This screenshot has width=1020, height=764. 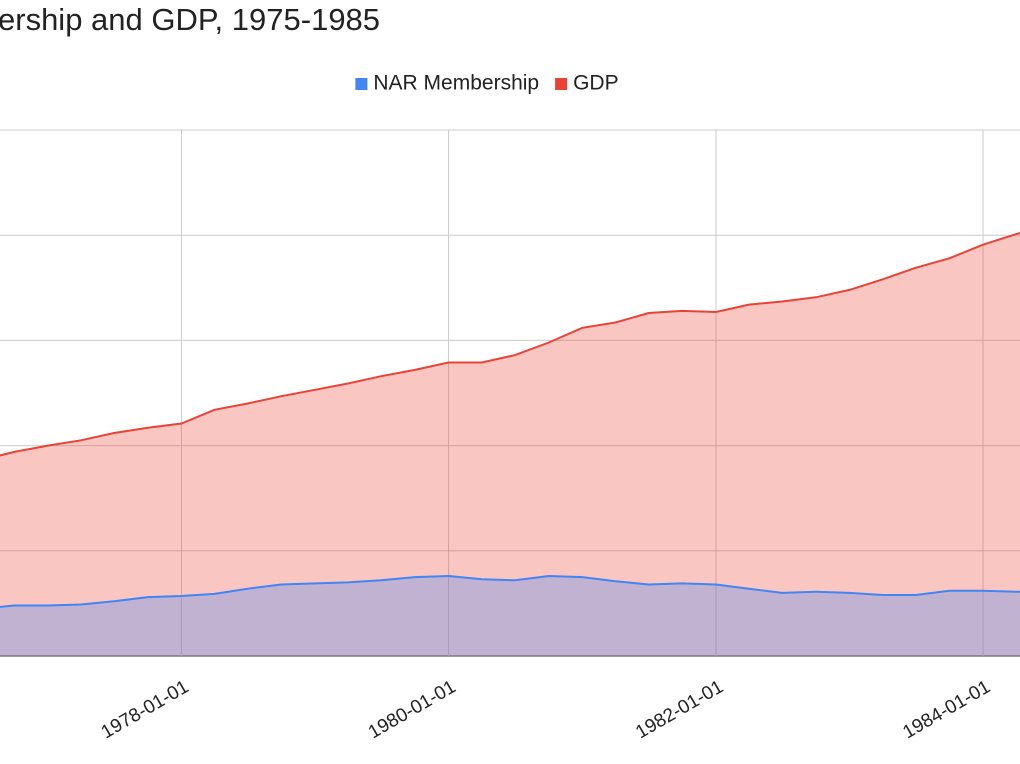 What do you see at coordinates (546, 709) in the screenshot?
I see `axis: 1978-01-01 1980-01-01 1982-01-01 1984-01-01` at bounding box center [546, 709].